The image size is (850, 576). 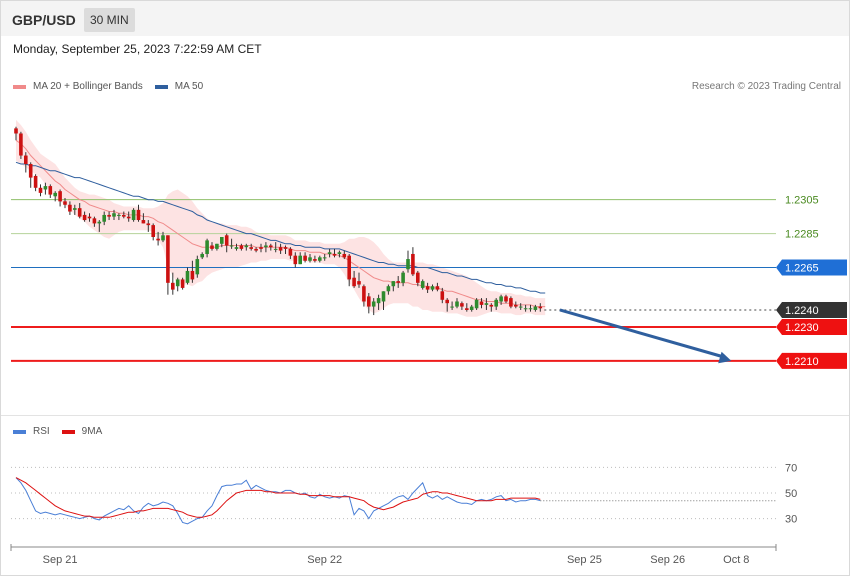 I want to click on level-label: 1.2230, so click(x=802, y=328).